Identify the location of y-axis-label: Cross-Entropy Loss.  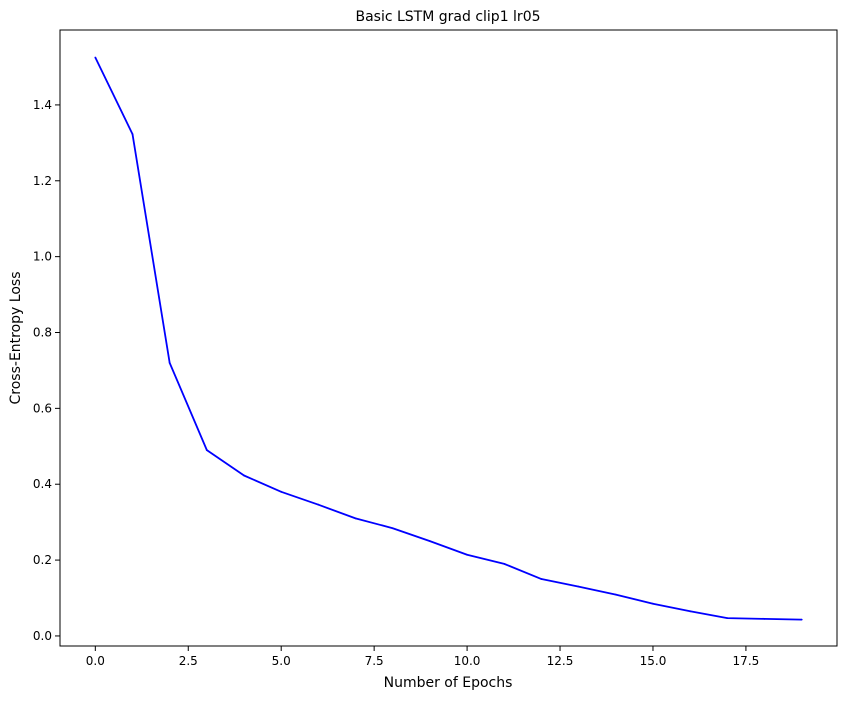
(16, 338).